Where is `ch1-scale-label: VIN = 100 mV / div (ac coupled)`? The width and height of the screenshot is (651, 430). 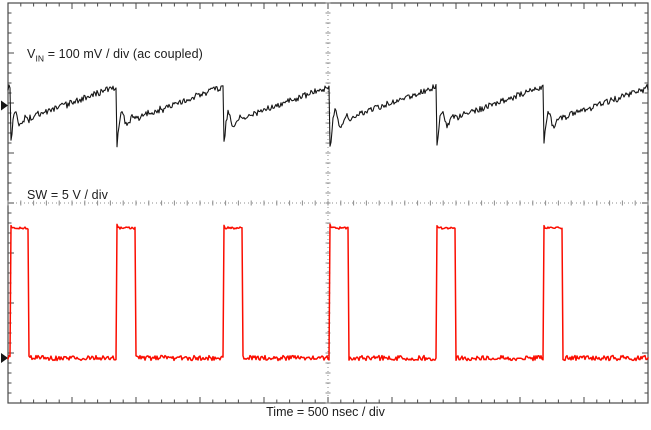 ch1-scale-label: VIN = 100 mV / div (ac coupled) is located at coordinates (115, 55).